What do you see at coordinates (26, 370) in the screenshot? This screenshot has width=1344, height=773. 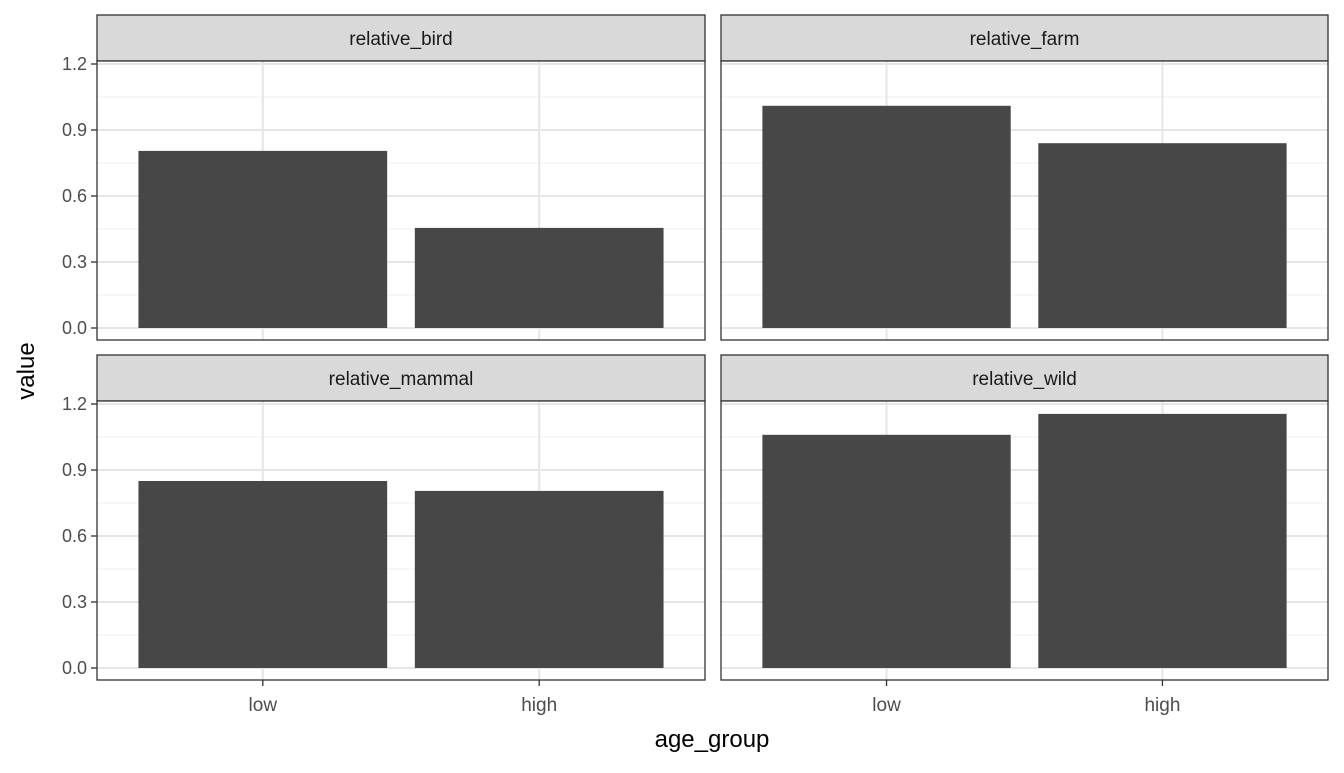 I see `y-axis-title: value` at bounding box center [26, 370].